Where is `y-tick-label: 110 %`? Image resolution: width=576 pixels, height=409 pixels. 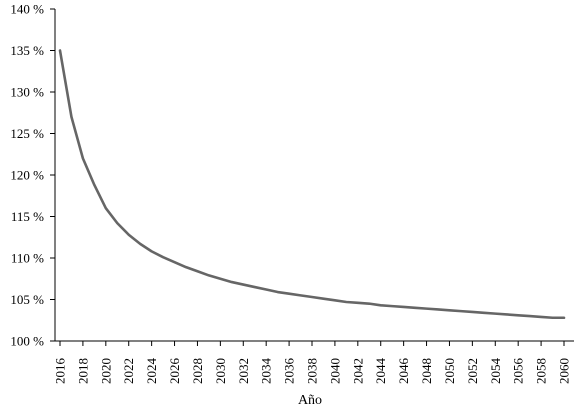 y-tick-label: 110 % is located at coordinates (27, 258).